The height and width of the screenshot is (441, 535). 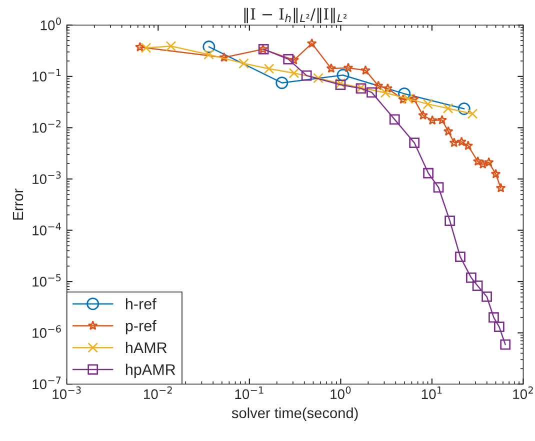 I want to click on x-axis-title: solver time(second), so click(x=295, y=414).